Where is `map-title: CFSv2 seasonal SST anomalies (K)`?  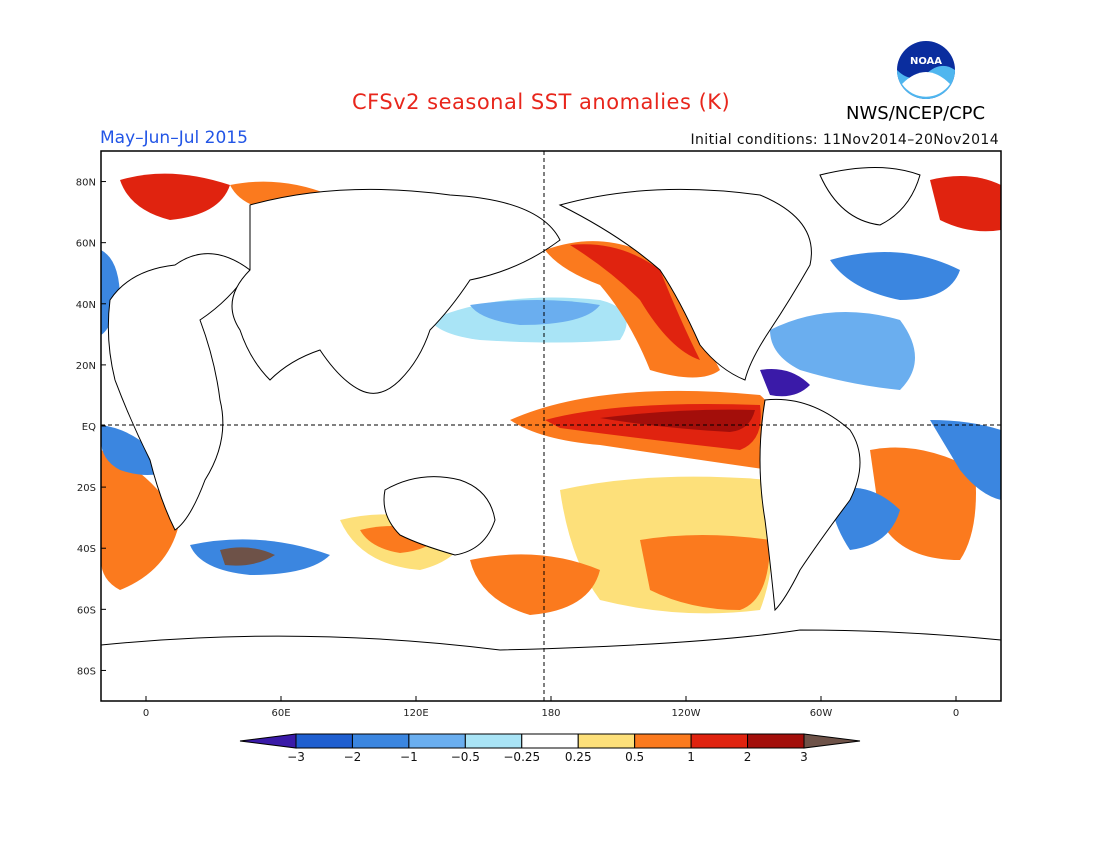
map-title: CFSv2 seasonal SST anomalies (K) is located at coordinates (541, 102).